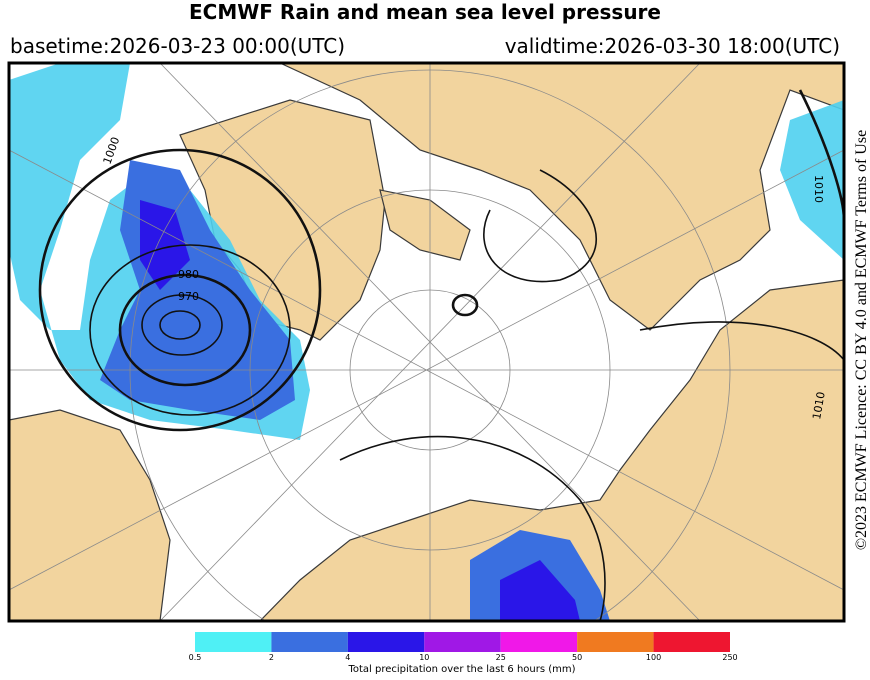 This screenshot has width=870, height=680. What do you see at coordinates (347, 657) in the screenshot?
I see `colorbar-tick: 4` at bounding box center [347, 657].